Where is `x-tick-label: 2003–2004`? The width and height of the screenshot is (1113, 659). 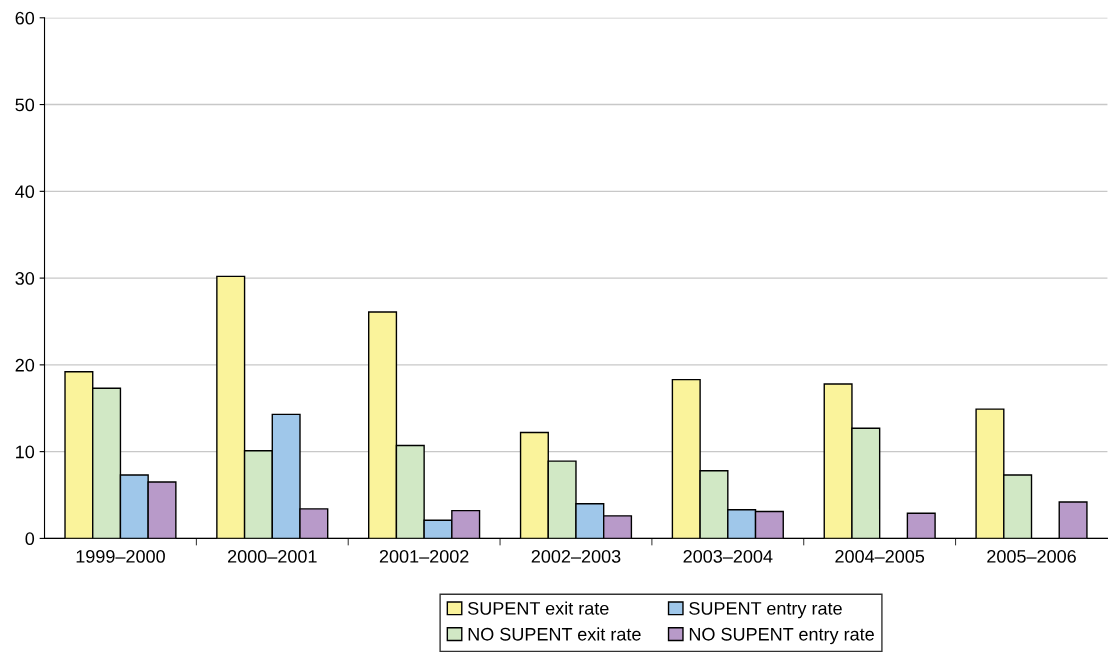
x-tick-label: 2003–2004 is located at coordinates (728, 556).